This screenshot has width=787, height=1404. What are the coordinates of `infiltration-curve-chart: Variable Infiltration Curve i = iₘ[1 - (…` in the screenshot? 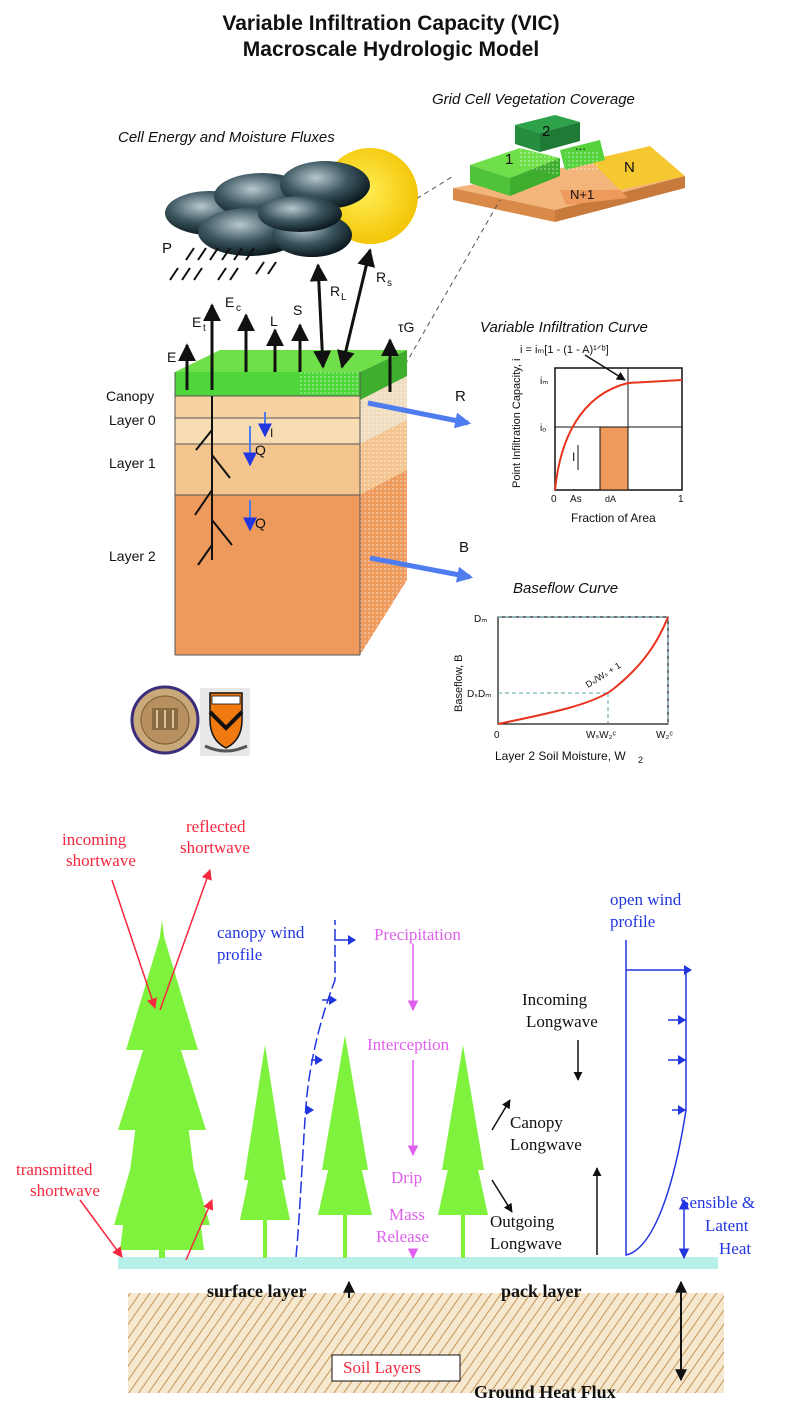 It's located at (582, 422).